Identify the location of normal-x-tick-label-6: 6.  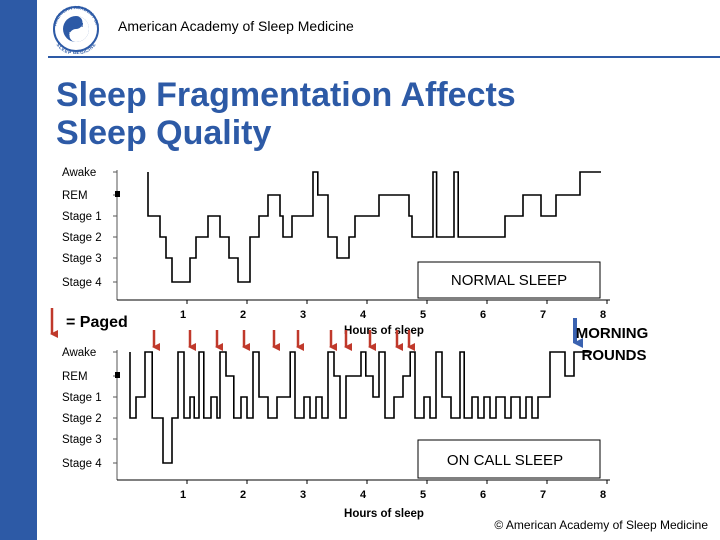
(483, 315).